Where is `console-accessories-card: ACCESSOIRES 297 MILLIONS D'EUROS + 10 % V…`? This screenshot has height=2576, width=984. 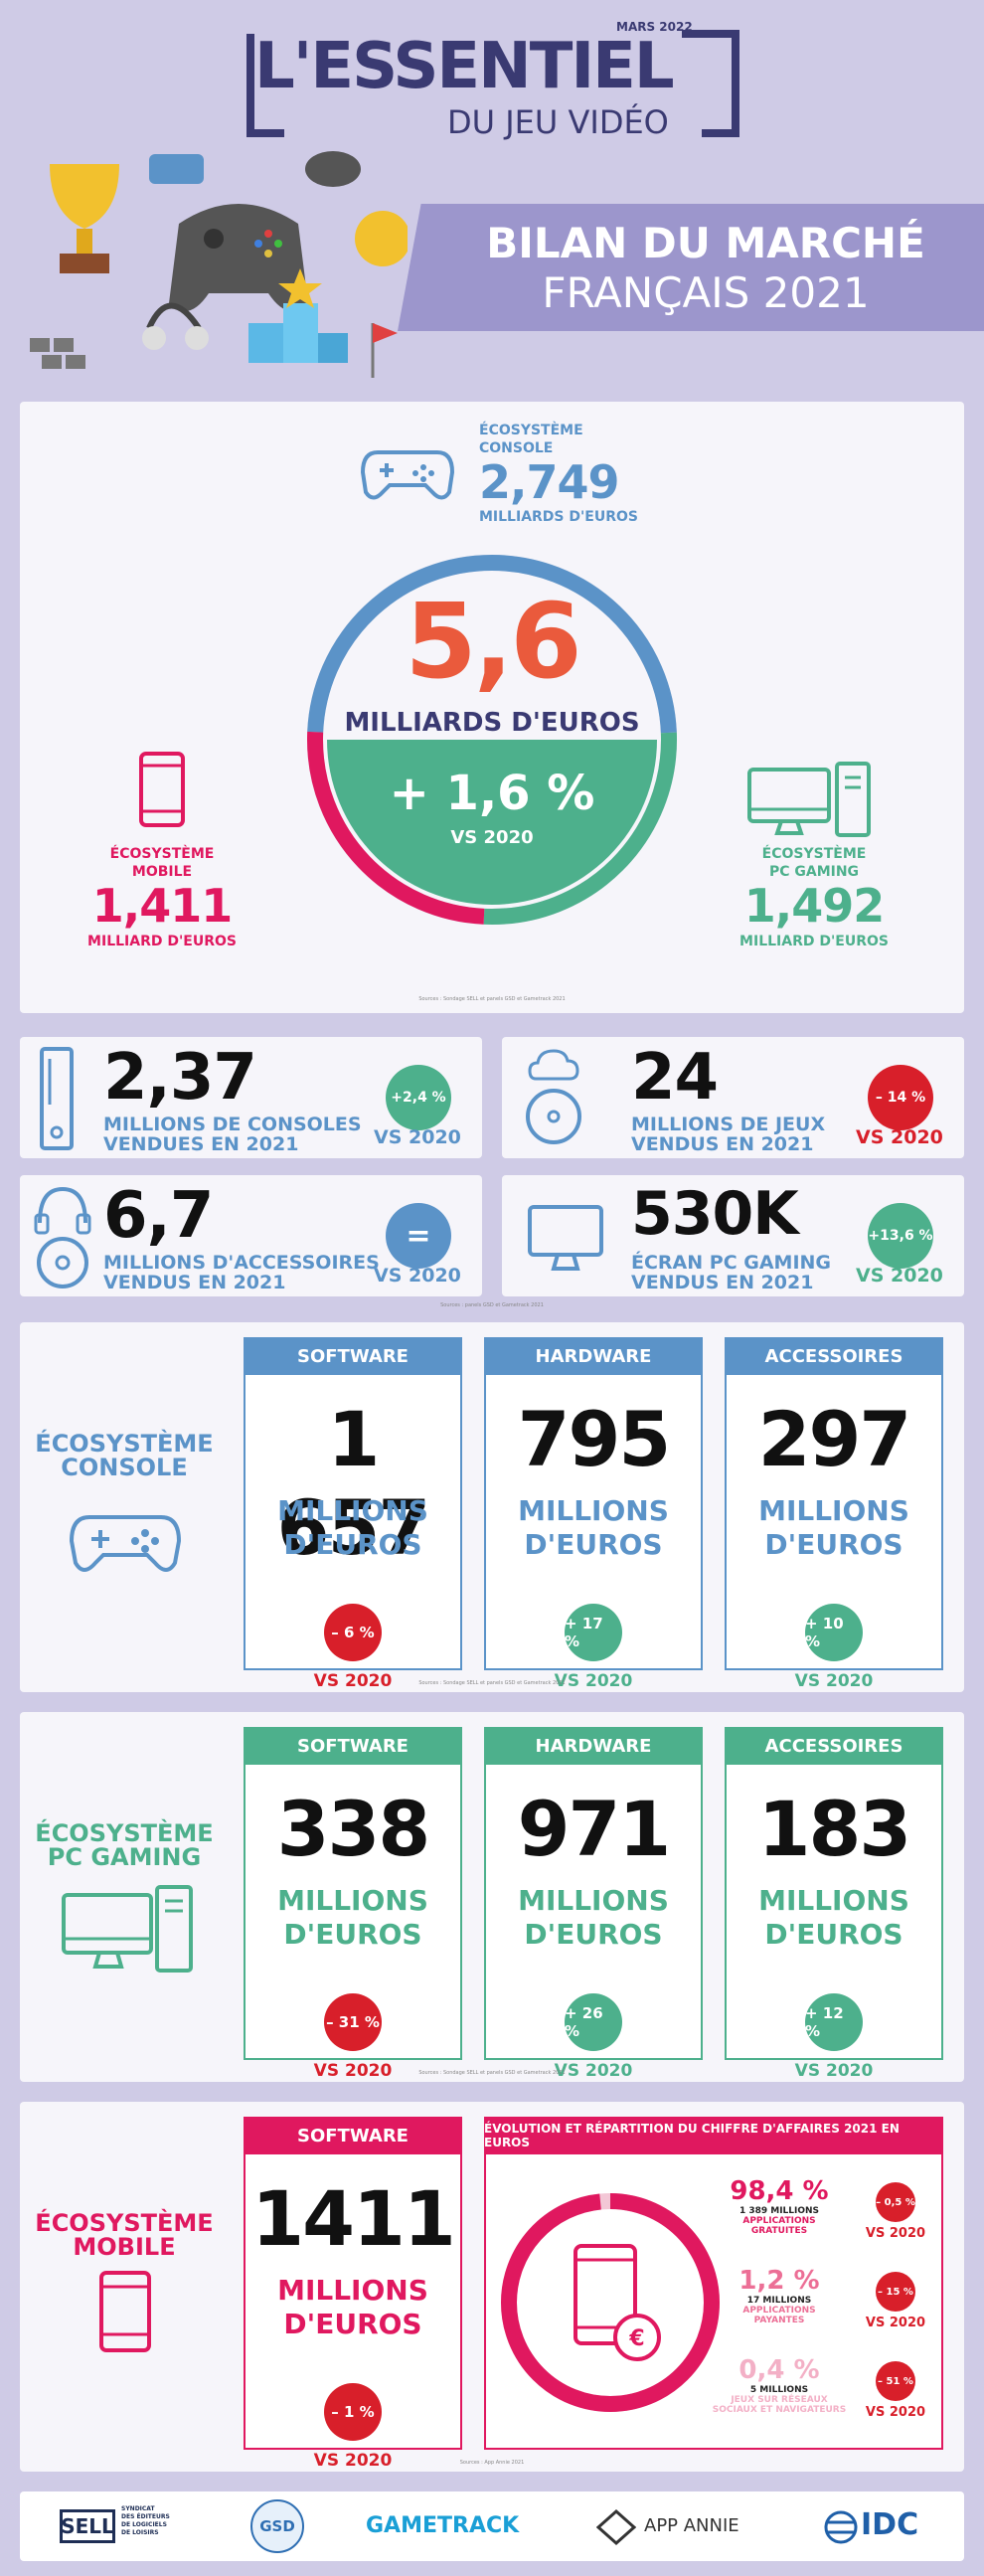
console-accessories-card: ACCESSOIRES 297 MILLIONS D'EUROS + 10 % V… is located at coordinates (834, 1514).